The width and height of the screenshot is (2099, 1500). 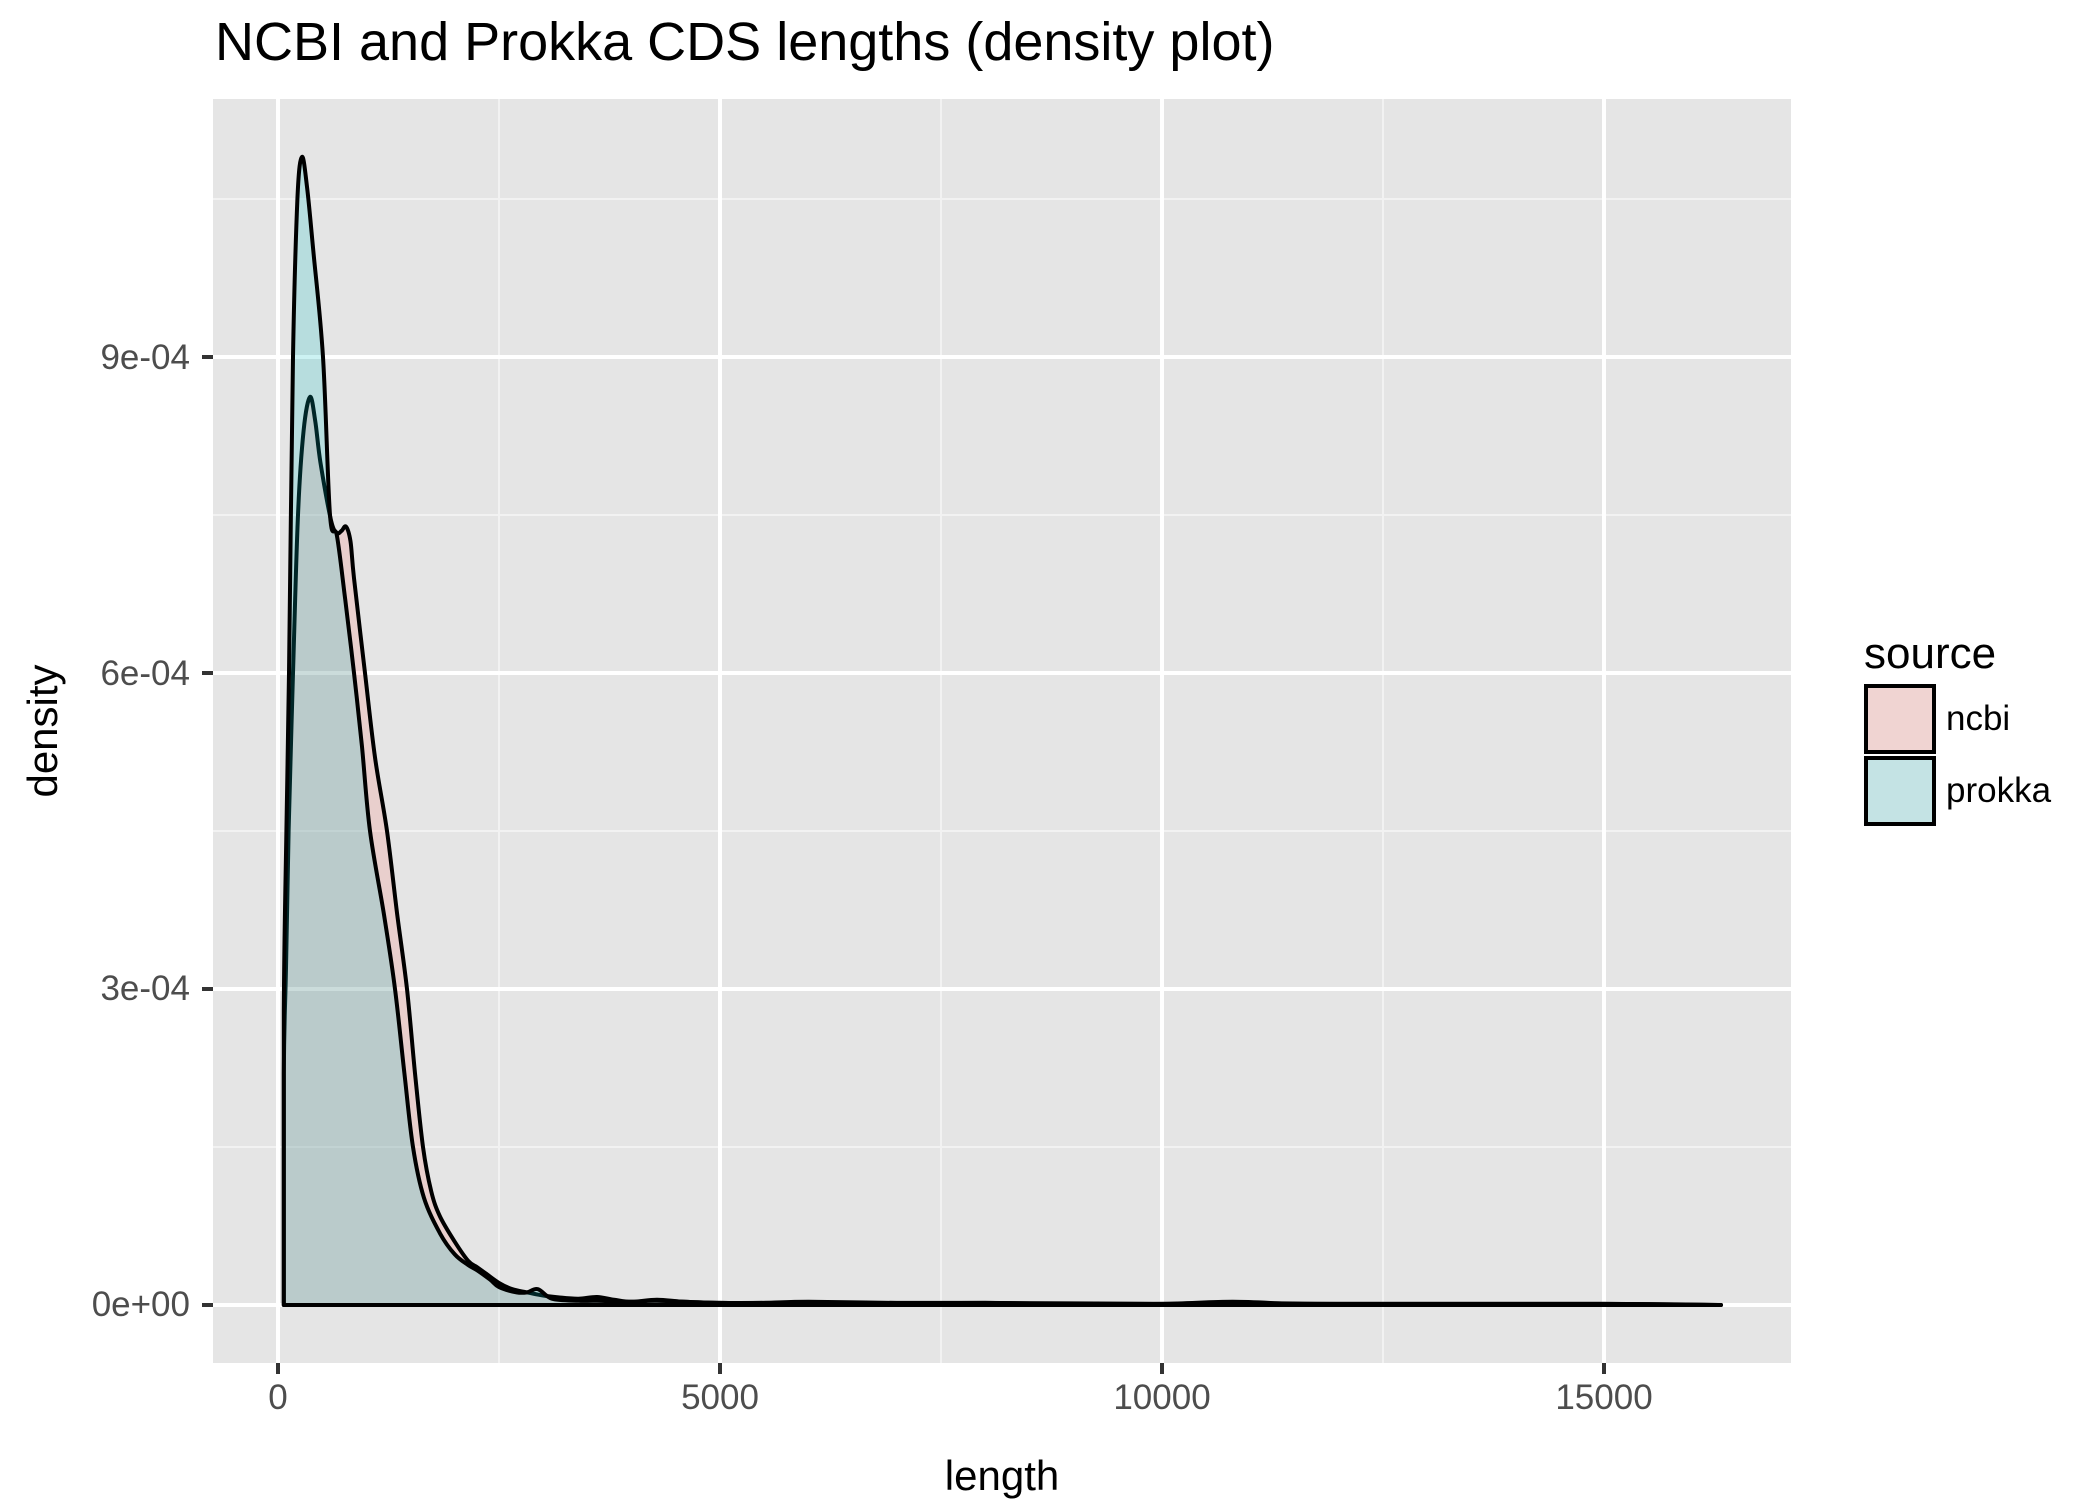 What do you see at coordinates (140, 1304) in the screenshot?
I see `y-tick-label-0: 0e+00` at bounding box center [140, 1304].